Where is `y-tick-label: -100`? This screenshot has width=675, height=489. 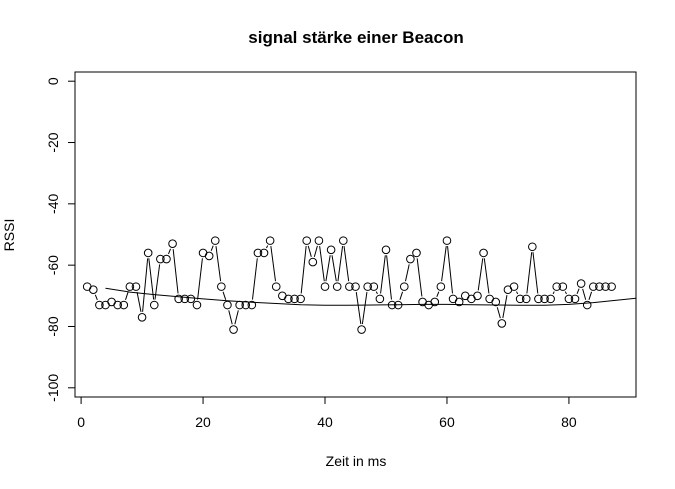 y-tick-label: -100 is located at coordinates (53, 388).